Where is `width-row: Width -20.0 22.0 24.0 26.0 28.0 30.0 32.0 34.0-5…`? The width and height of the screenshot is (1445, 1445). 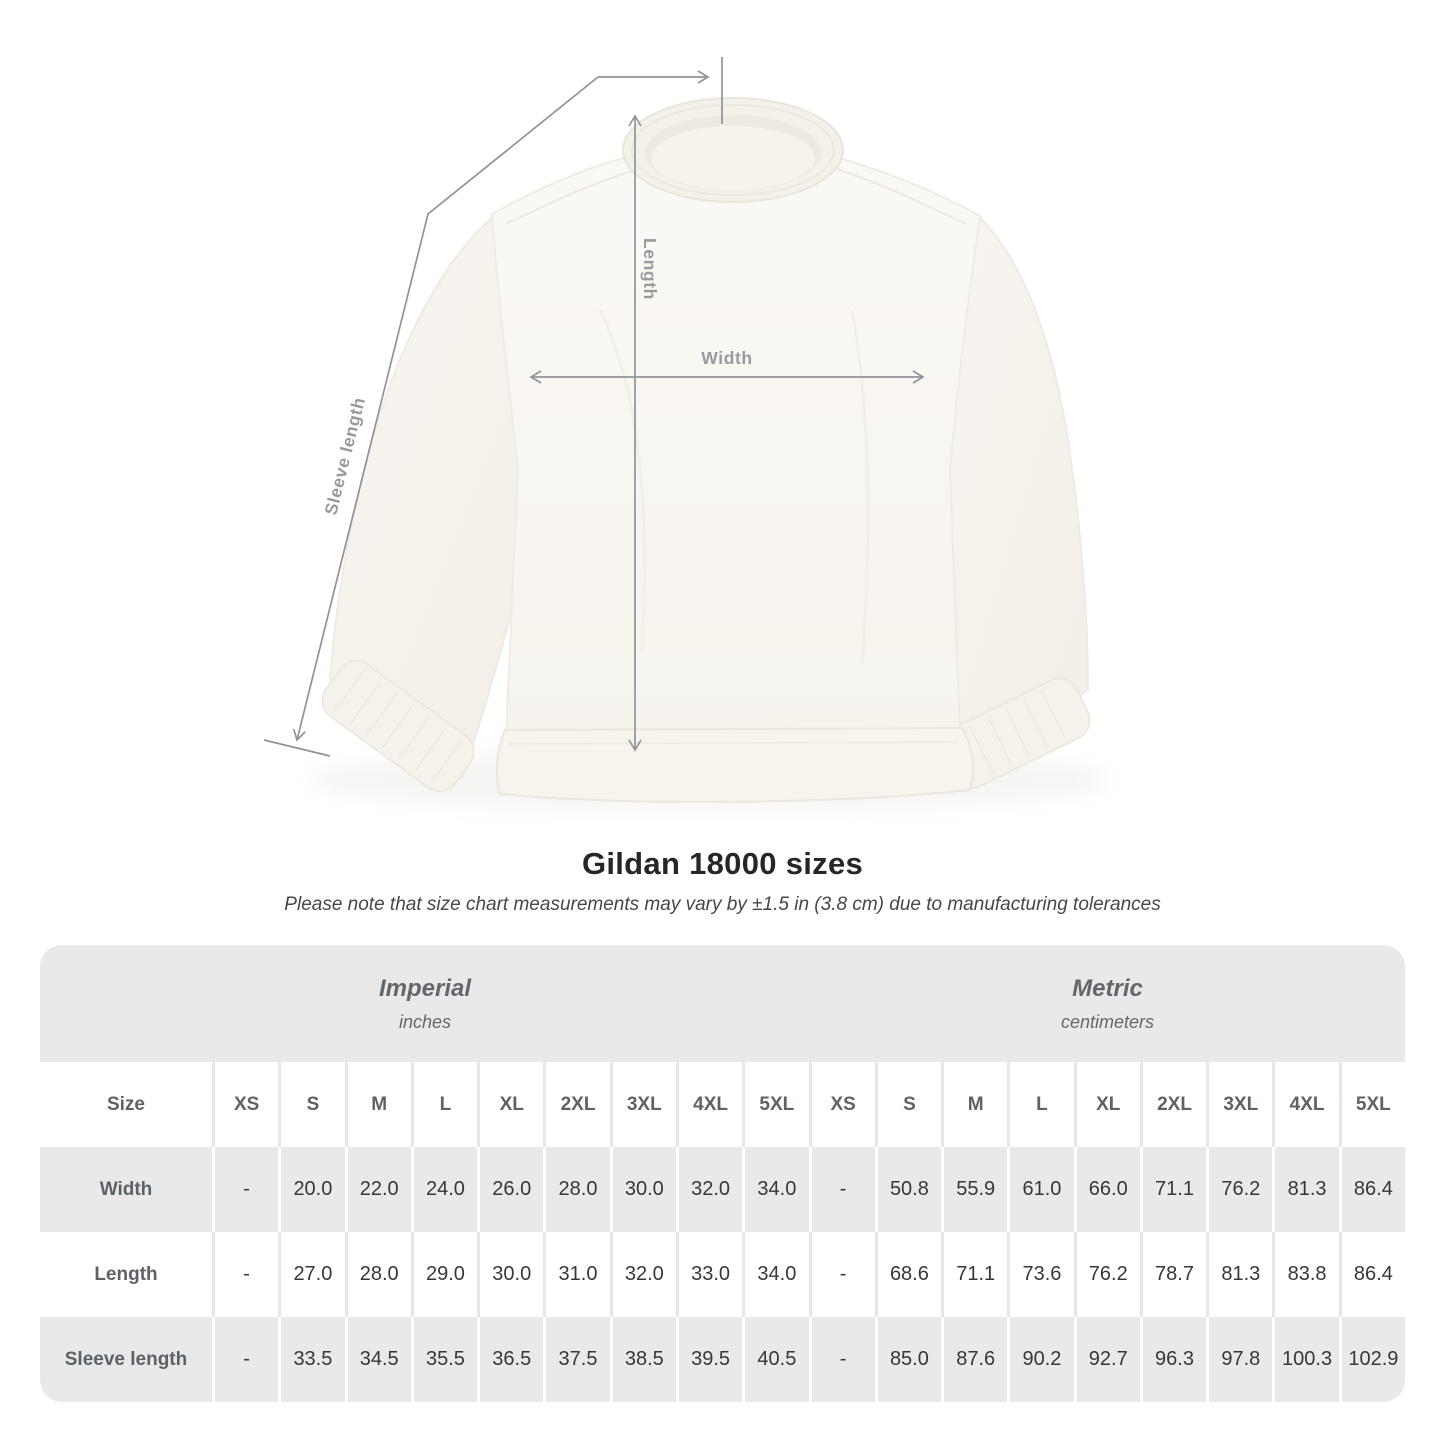
width-row: Width -20.0 22.0 24.0 26.0 28.0 30.0 32.0 34.0-5… is located at coordinates (722, 1189).